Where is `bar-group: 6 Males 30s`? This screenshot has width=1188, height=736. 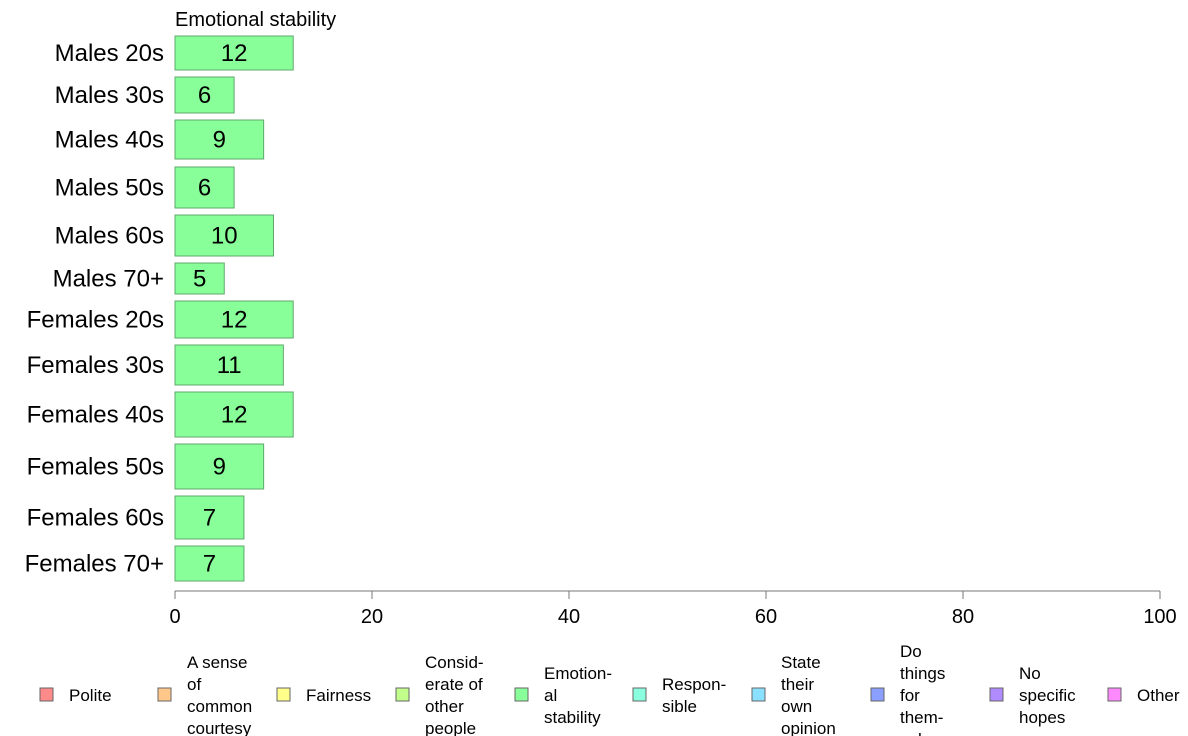
bar-group: 6 Males 30s is located at coordinates (145, 95).